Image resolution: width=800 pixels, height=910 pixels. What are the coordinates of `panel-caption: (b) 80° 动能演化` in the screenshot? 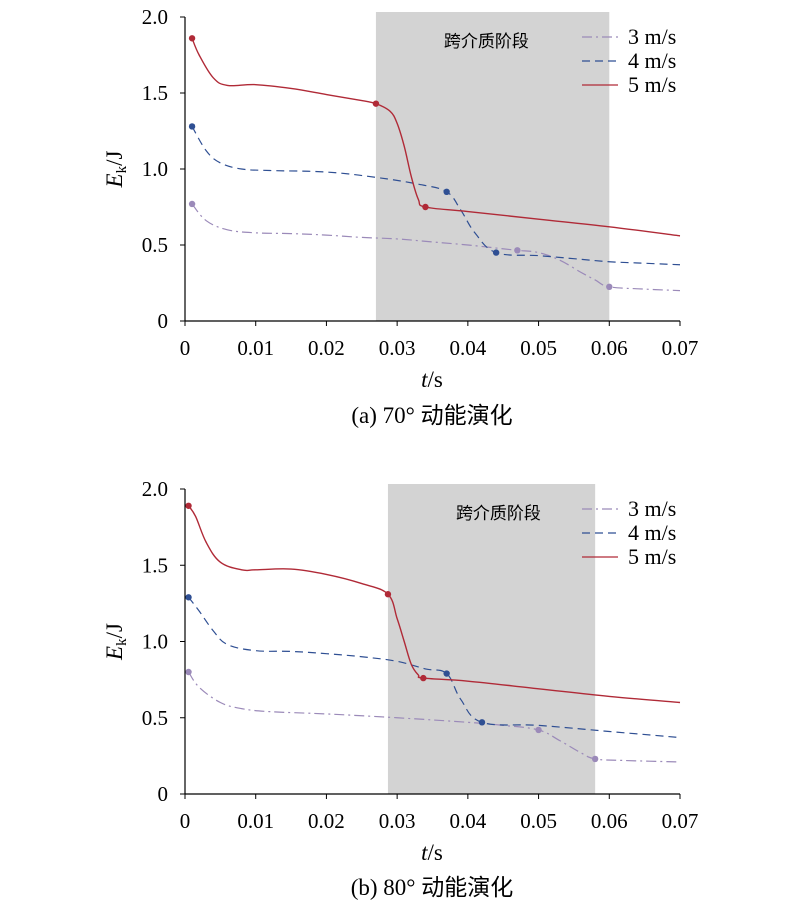 It's located at (432, 887).